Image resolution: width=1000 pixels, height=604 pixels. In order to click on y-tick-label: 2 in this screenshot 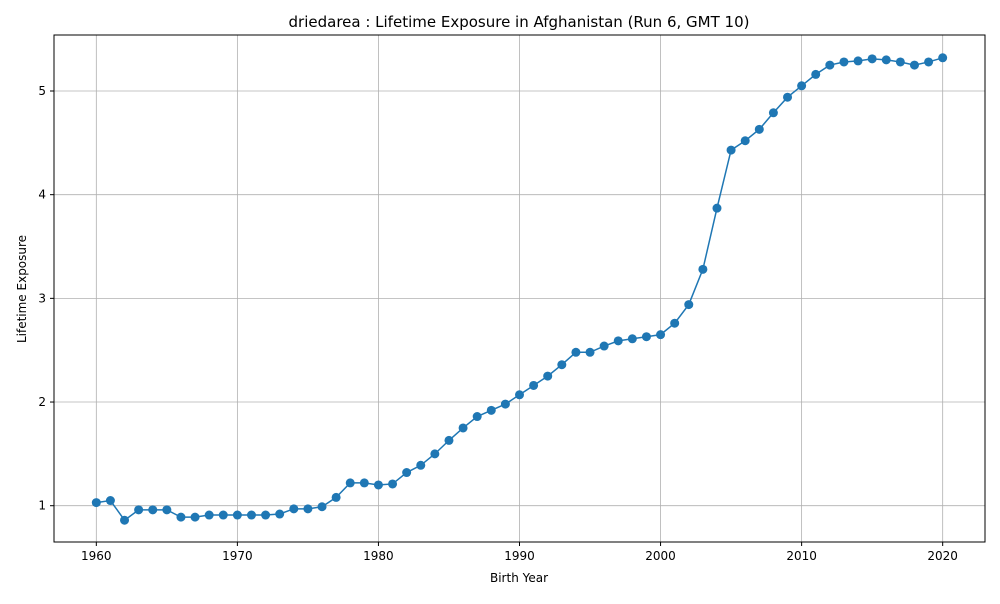, I will do `click(42, 402)`.